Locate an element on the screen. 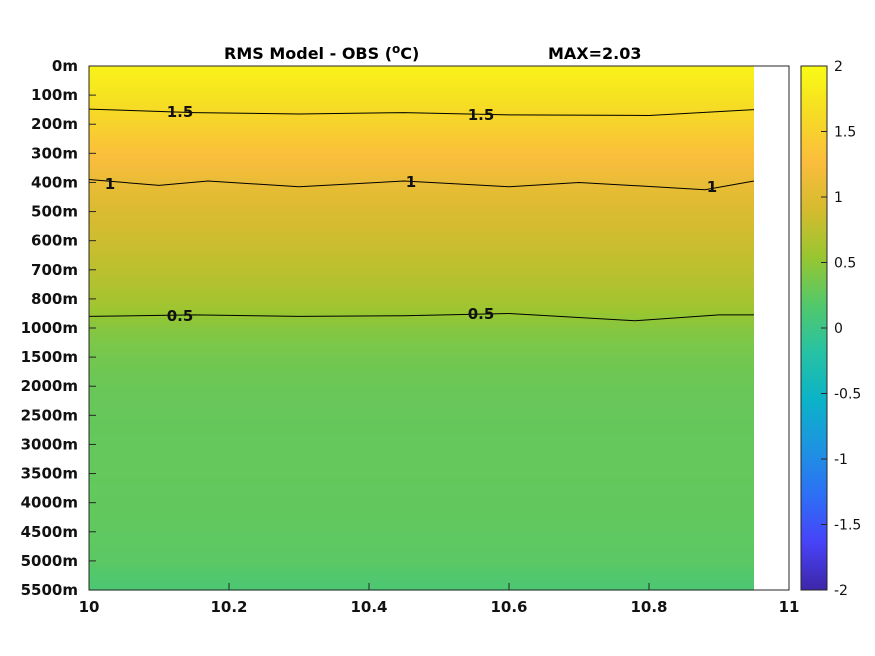  chart-title: RMS Model - OBS (oC) is located at coordinates (321, 52).